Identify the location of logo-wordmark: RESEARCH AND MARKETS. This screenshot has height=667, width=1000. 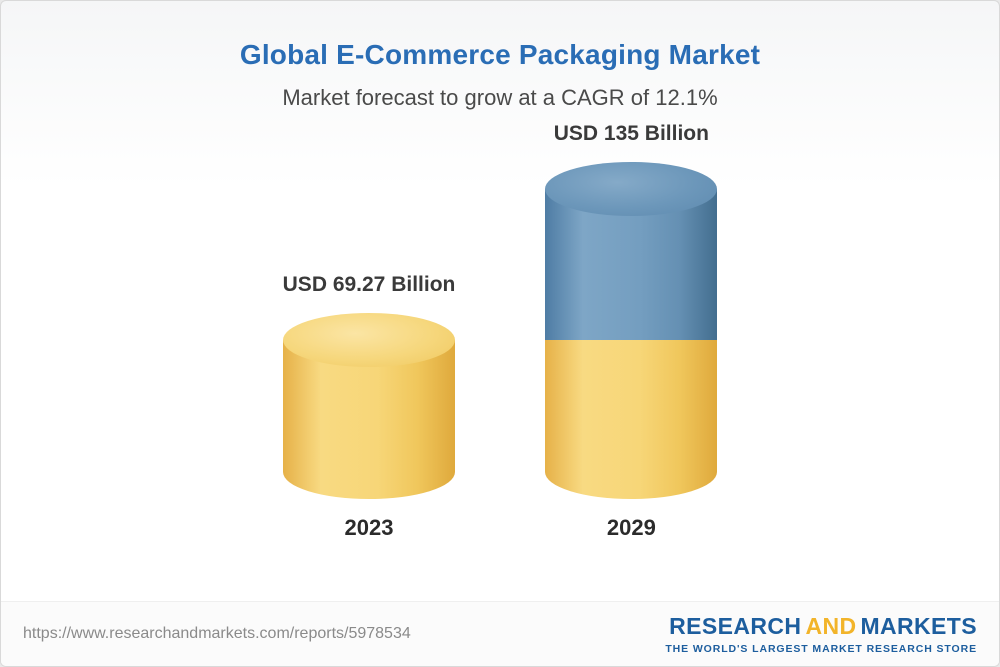
(821, 626).